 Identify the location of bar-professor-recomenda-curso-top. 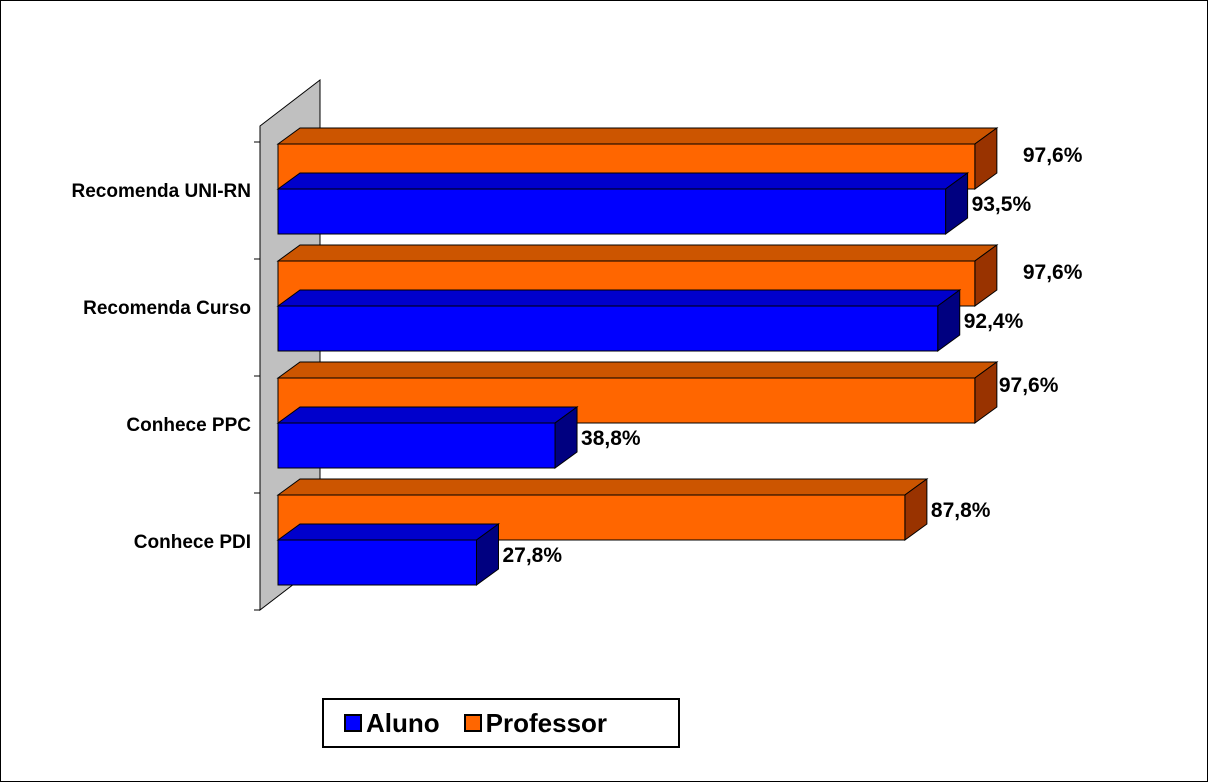
(637, 253).